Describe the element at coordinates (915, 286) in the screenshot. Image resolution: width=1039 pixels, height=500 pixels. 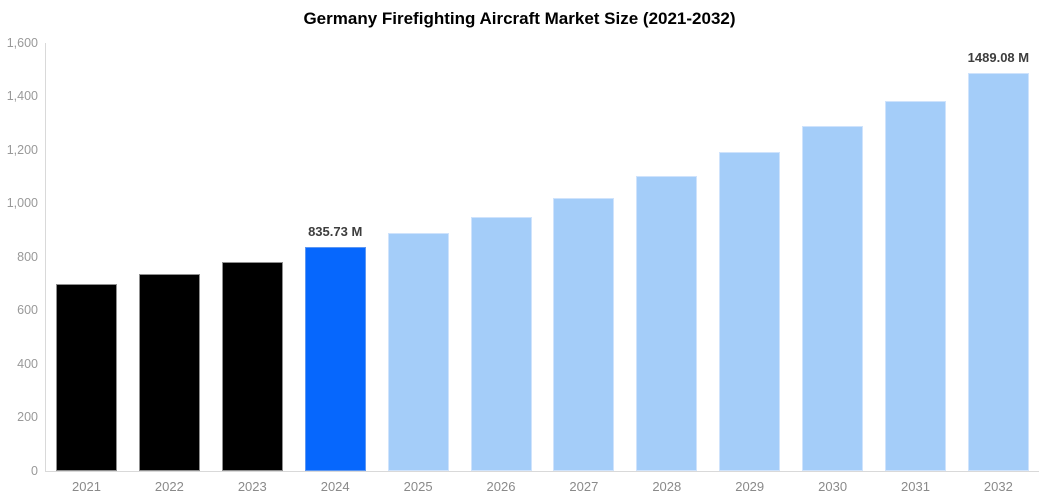
I see `bar-2031` at that location.